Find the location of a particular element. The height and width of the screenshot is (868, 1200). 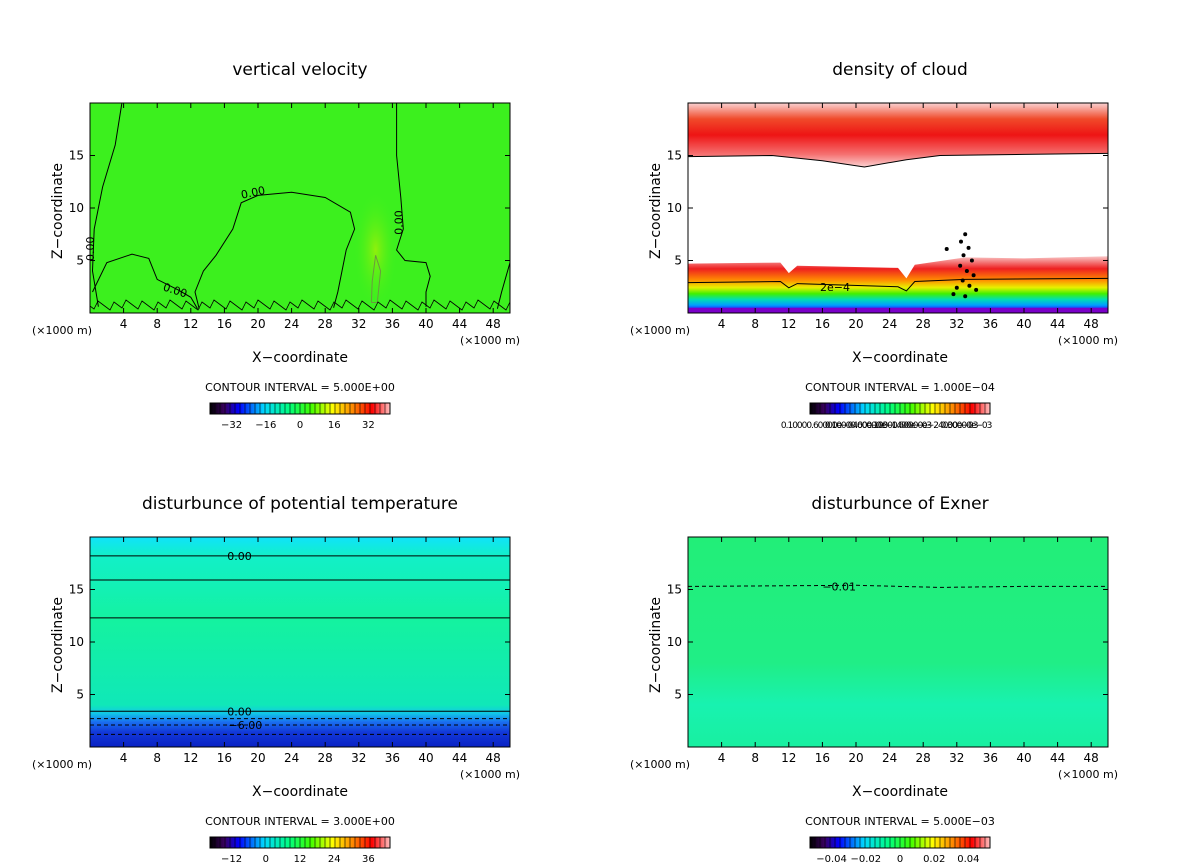

colorbar-tick-label: 24 is located at coordinates (334, 859).